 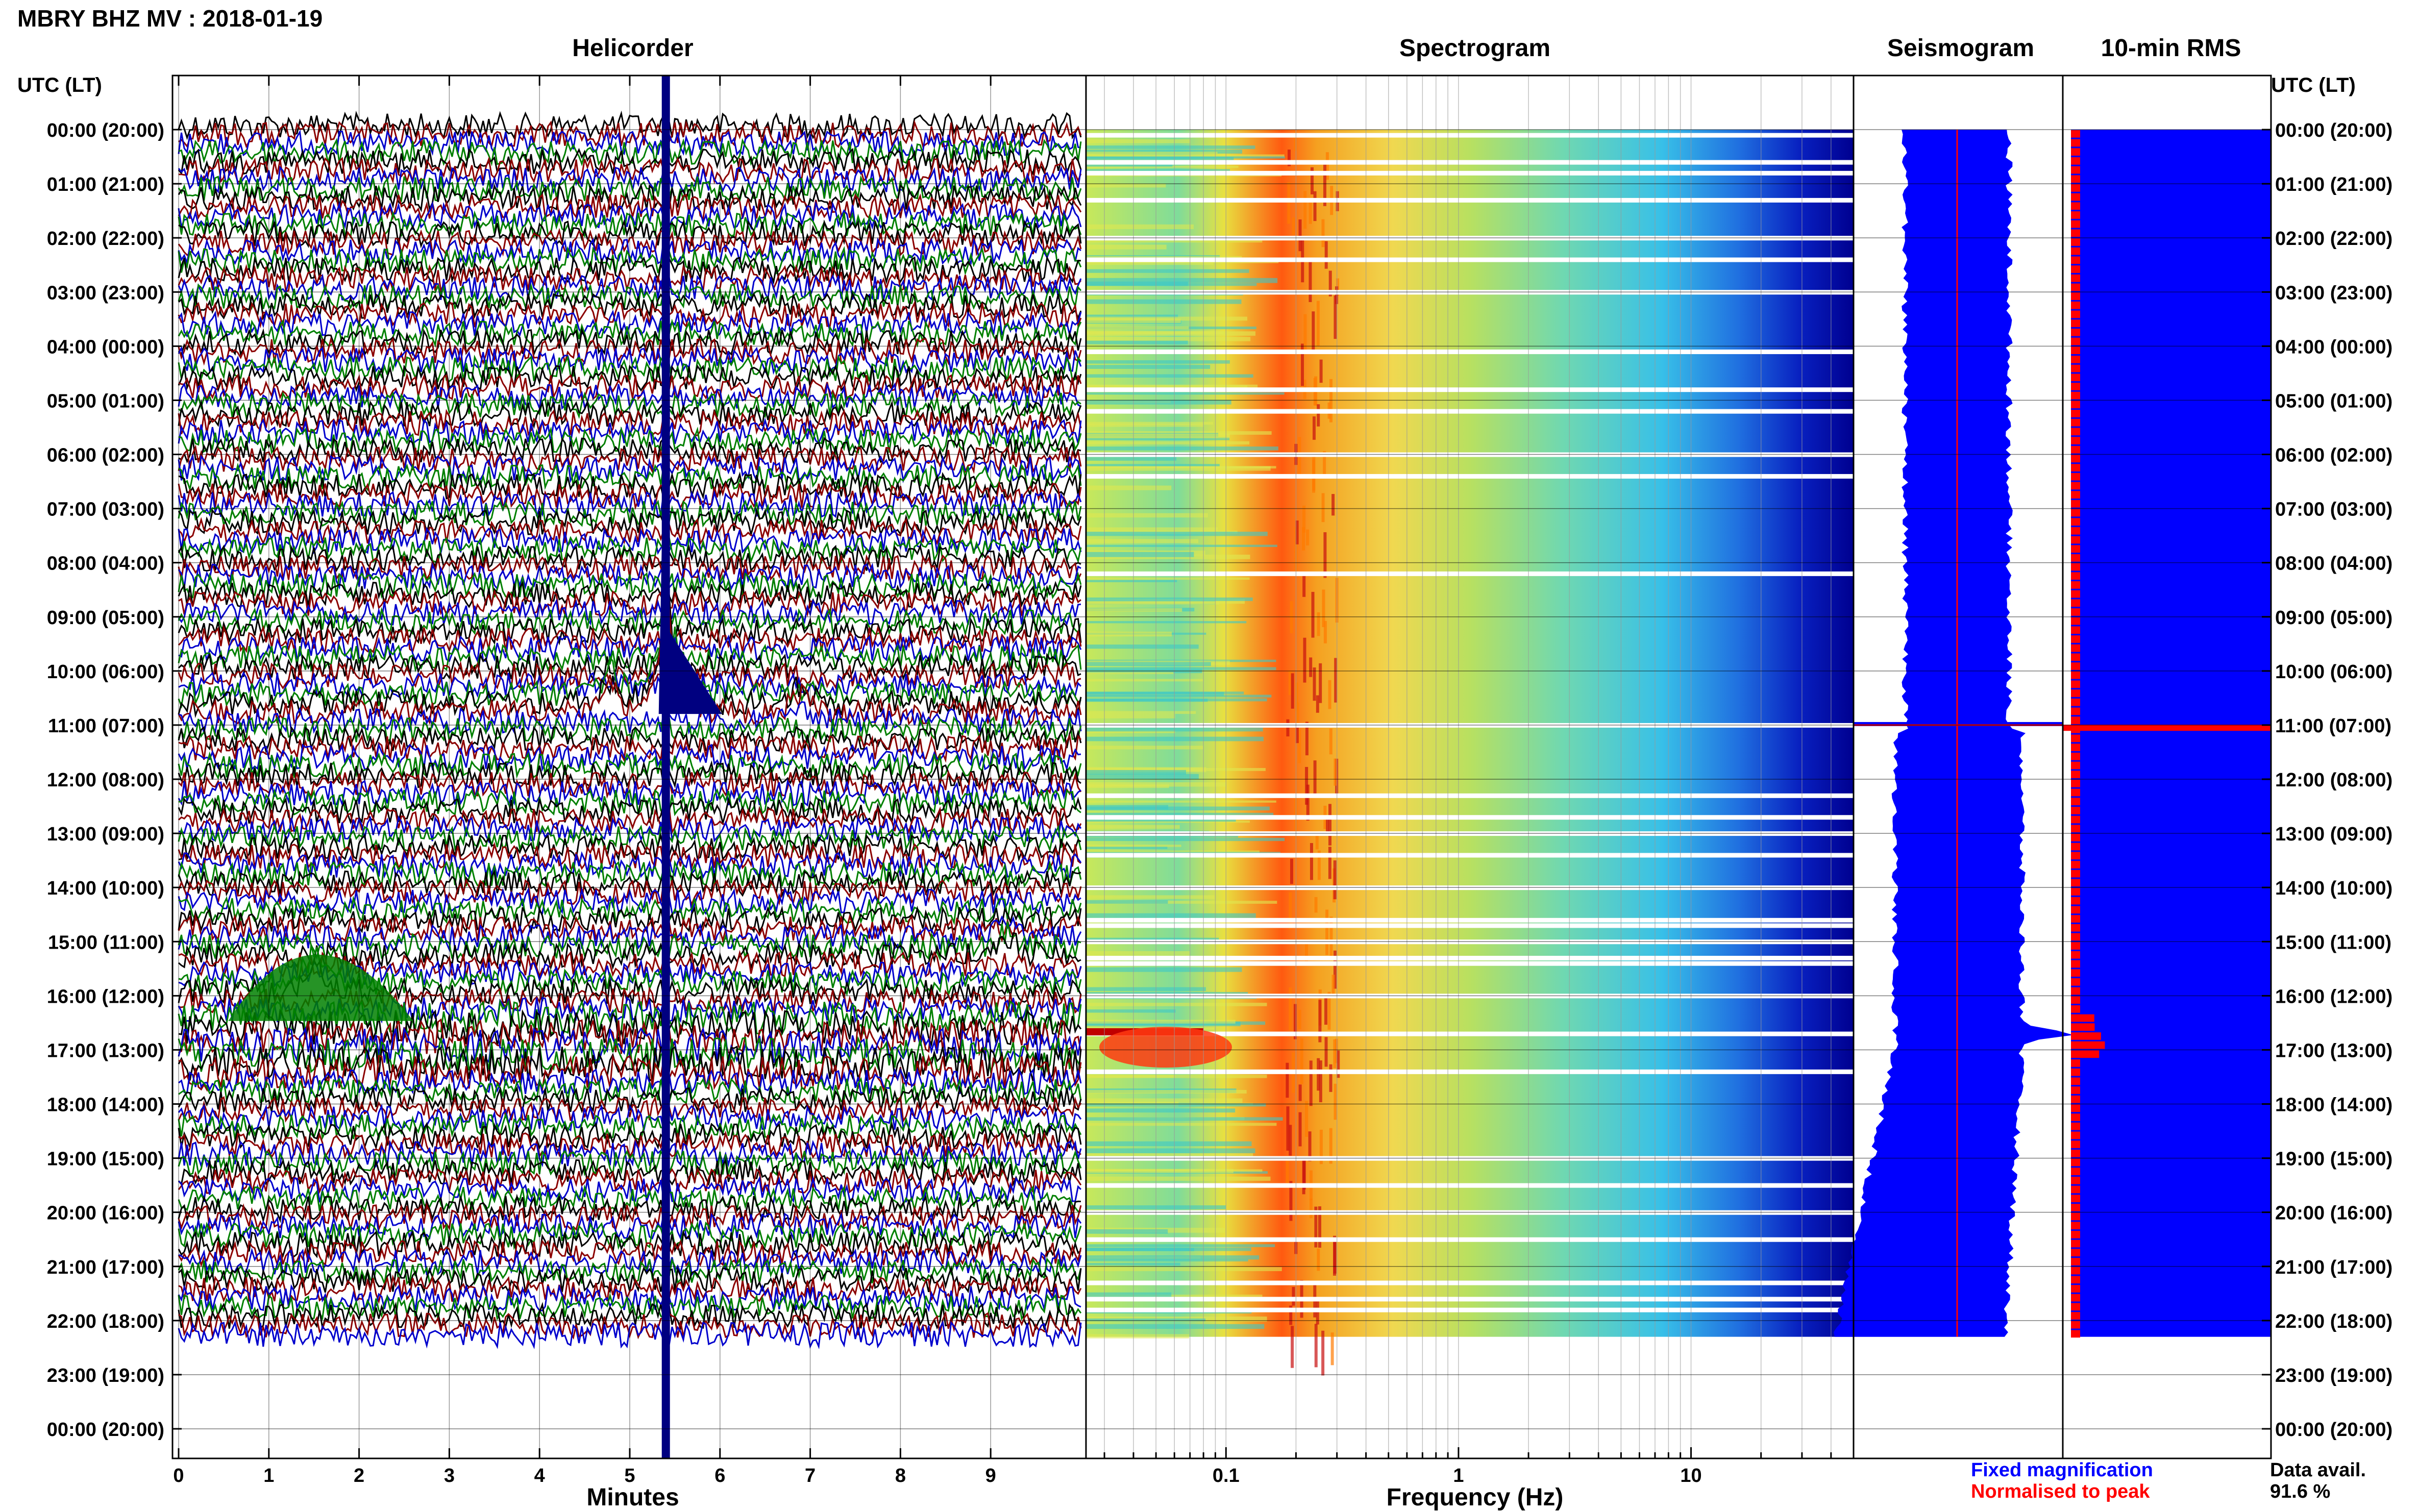 I want to click on y-tick-label-left: 05:00 (01:00), so click(x=105, y=401).